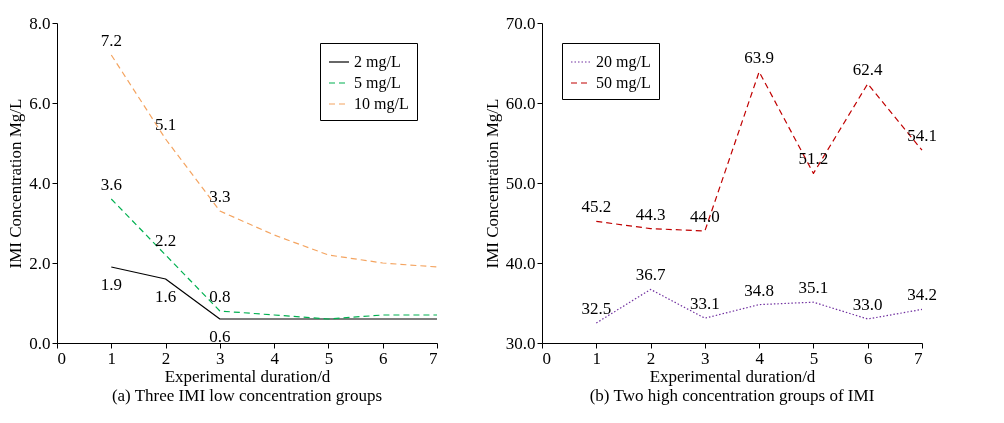  What do you see at coordinates (732, 395) in the screenshot?
I see `text: (b) Two high concentration groups of IMI` at bounding box center [732, 395].